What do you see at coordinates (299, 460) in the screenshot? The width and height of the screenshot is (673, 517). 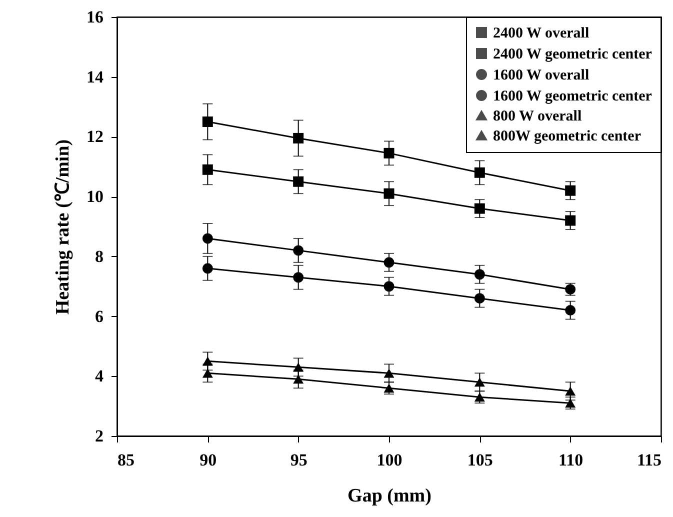 I see `x-tick-label: 95` at bounding box center [299, 460].